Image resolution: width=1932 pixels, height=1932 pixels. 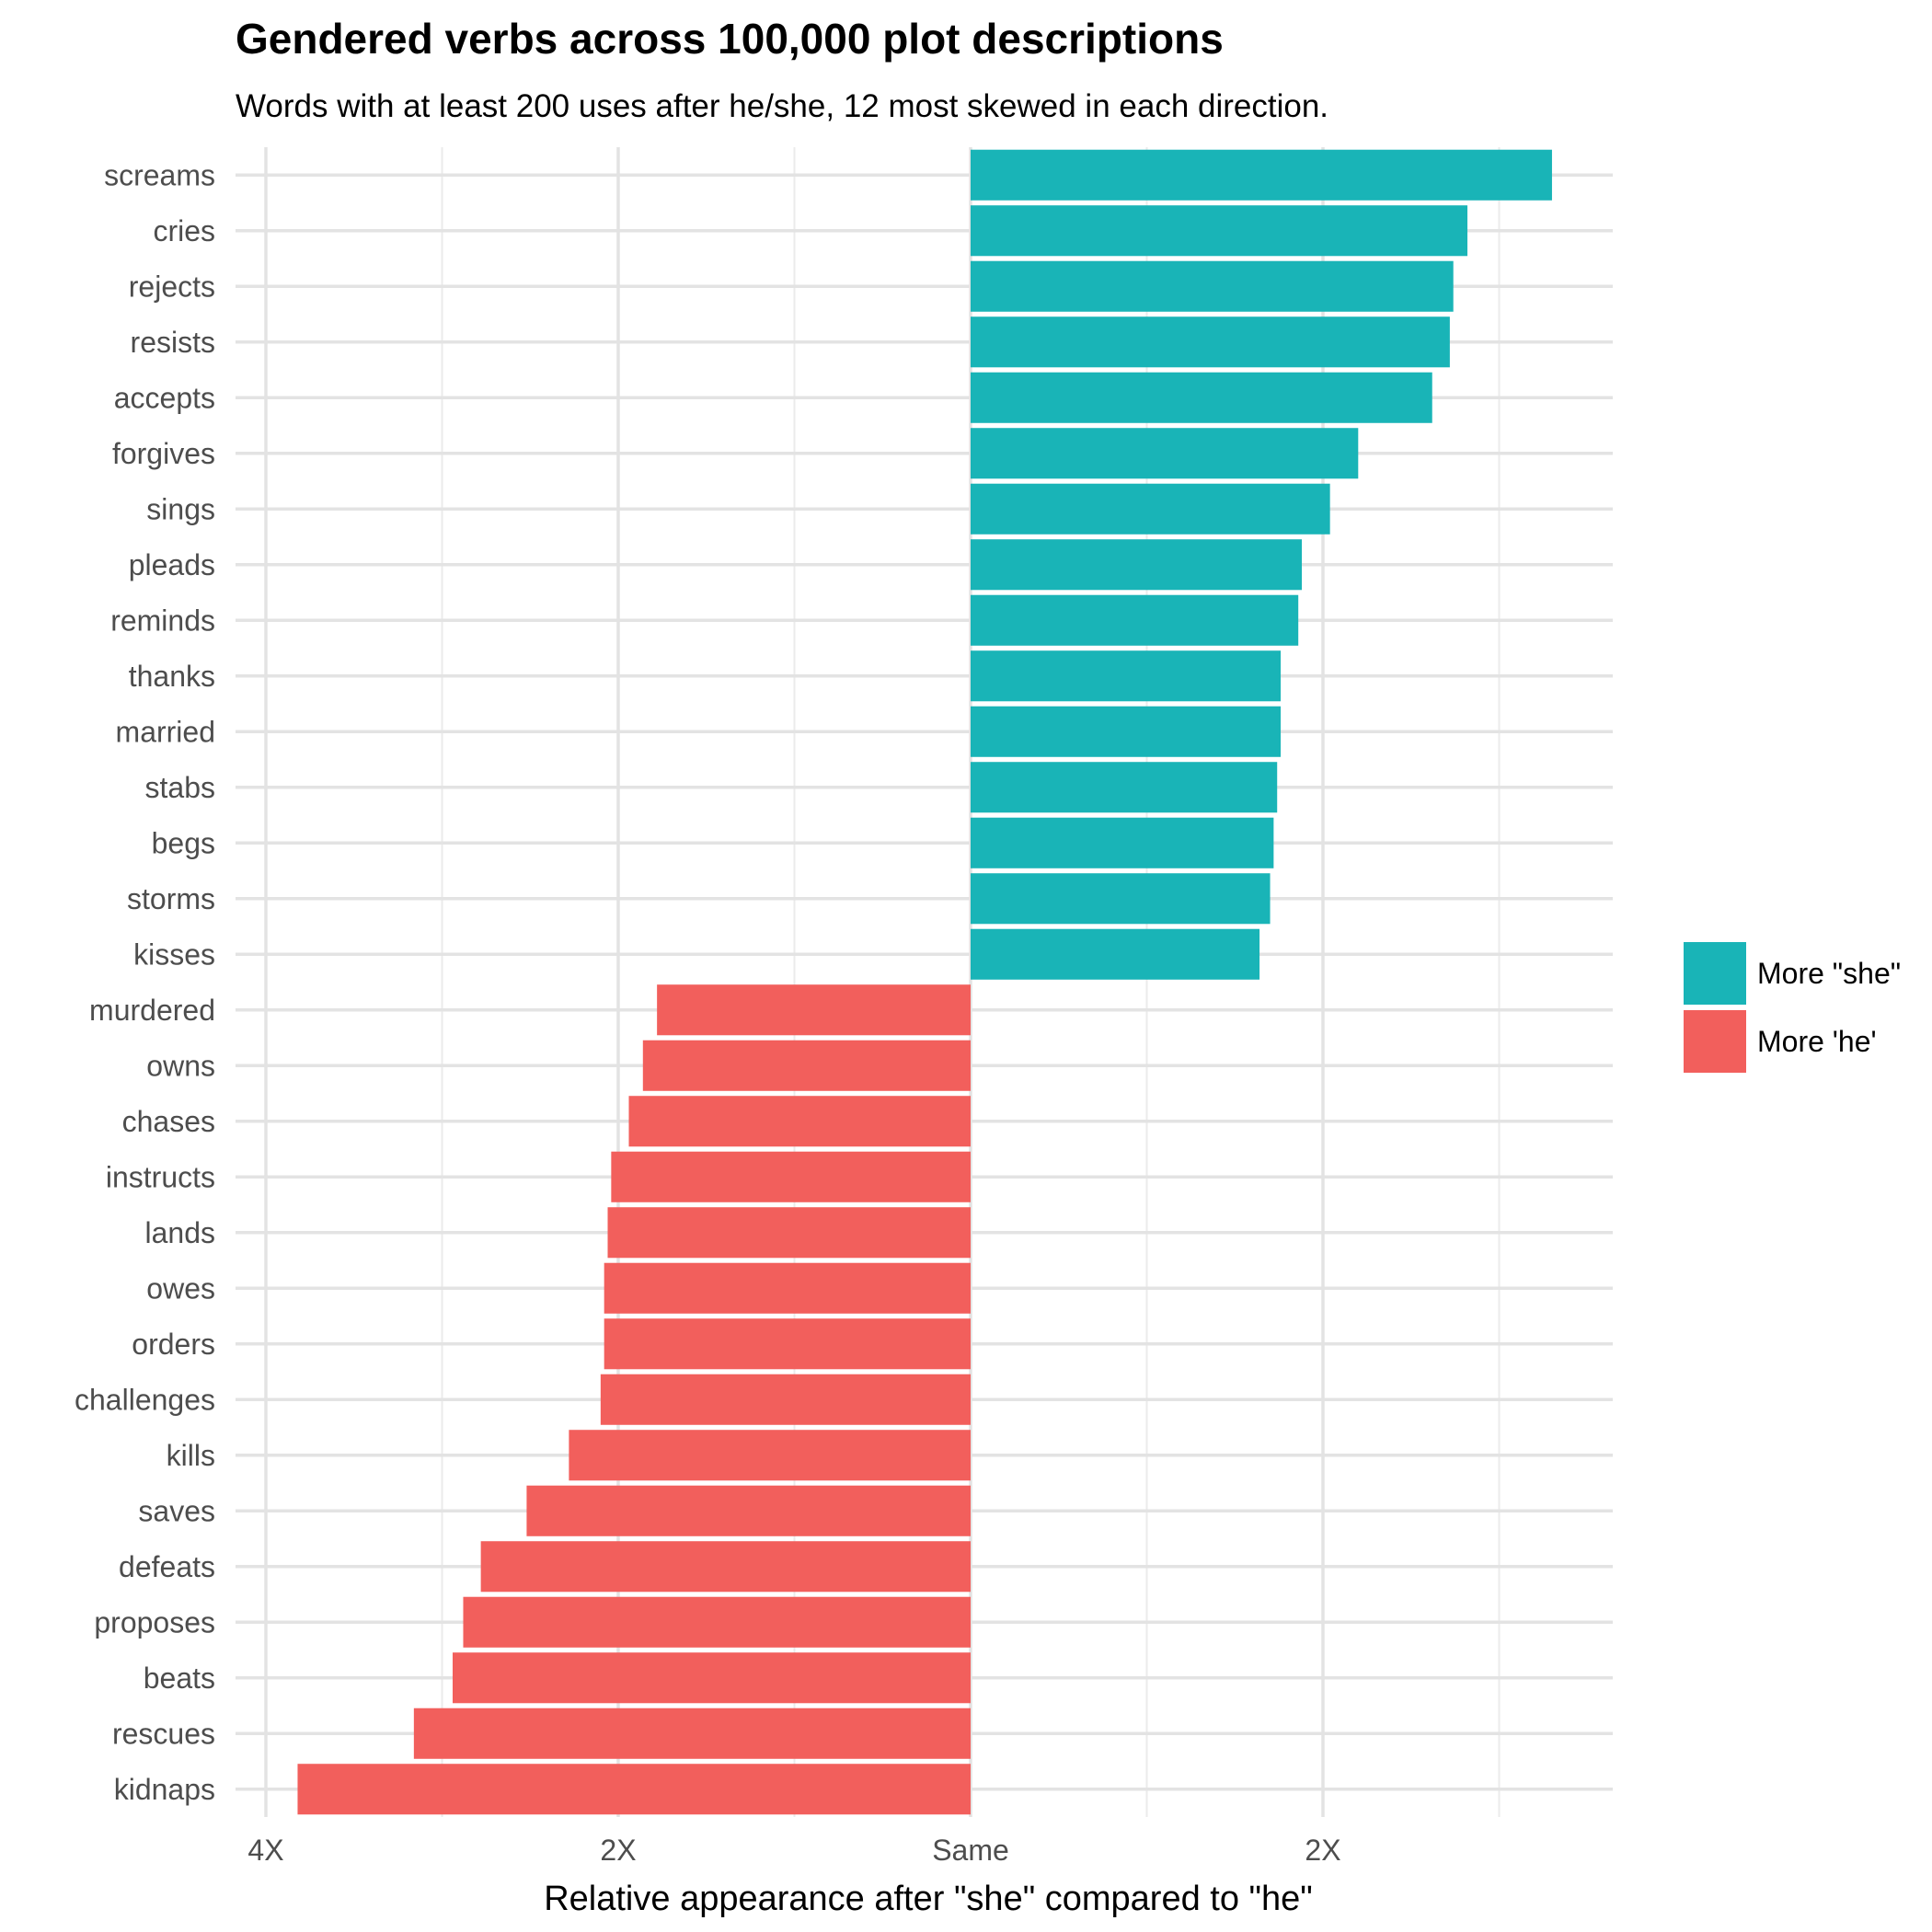 What do you see at coordinates (165, 731) in the screenshot?
I see `y-tick-label: married` at bounding box center [165, 731].